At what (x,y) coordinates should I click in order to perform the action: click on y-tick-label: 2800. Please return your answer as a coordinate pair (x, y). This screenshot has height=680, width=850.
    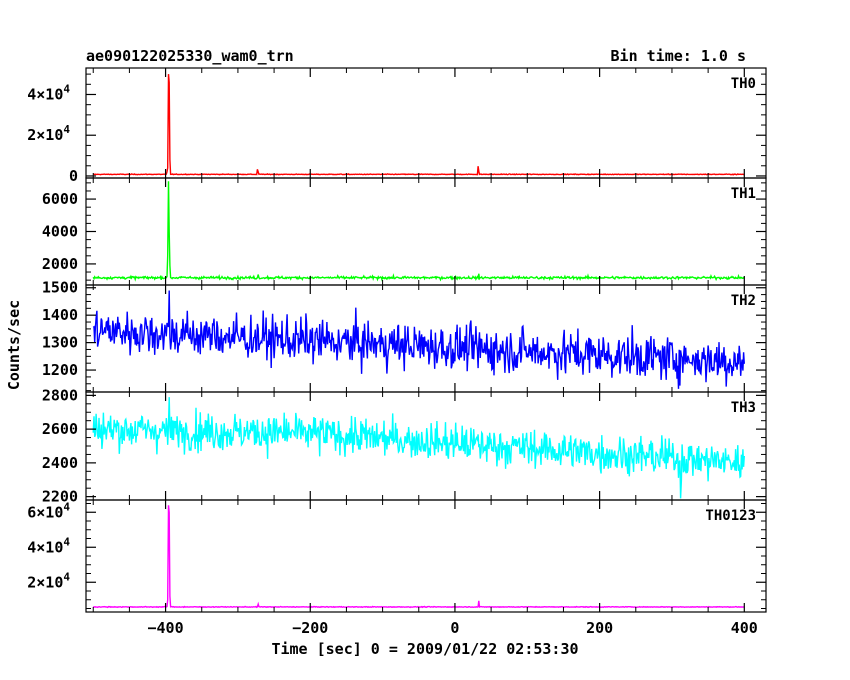
    Looking at the image, I should click on (60, 395).